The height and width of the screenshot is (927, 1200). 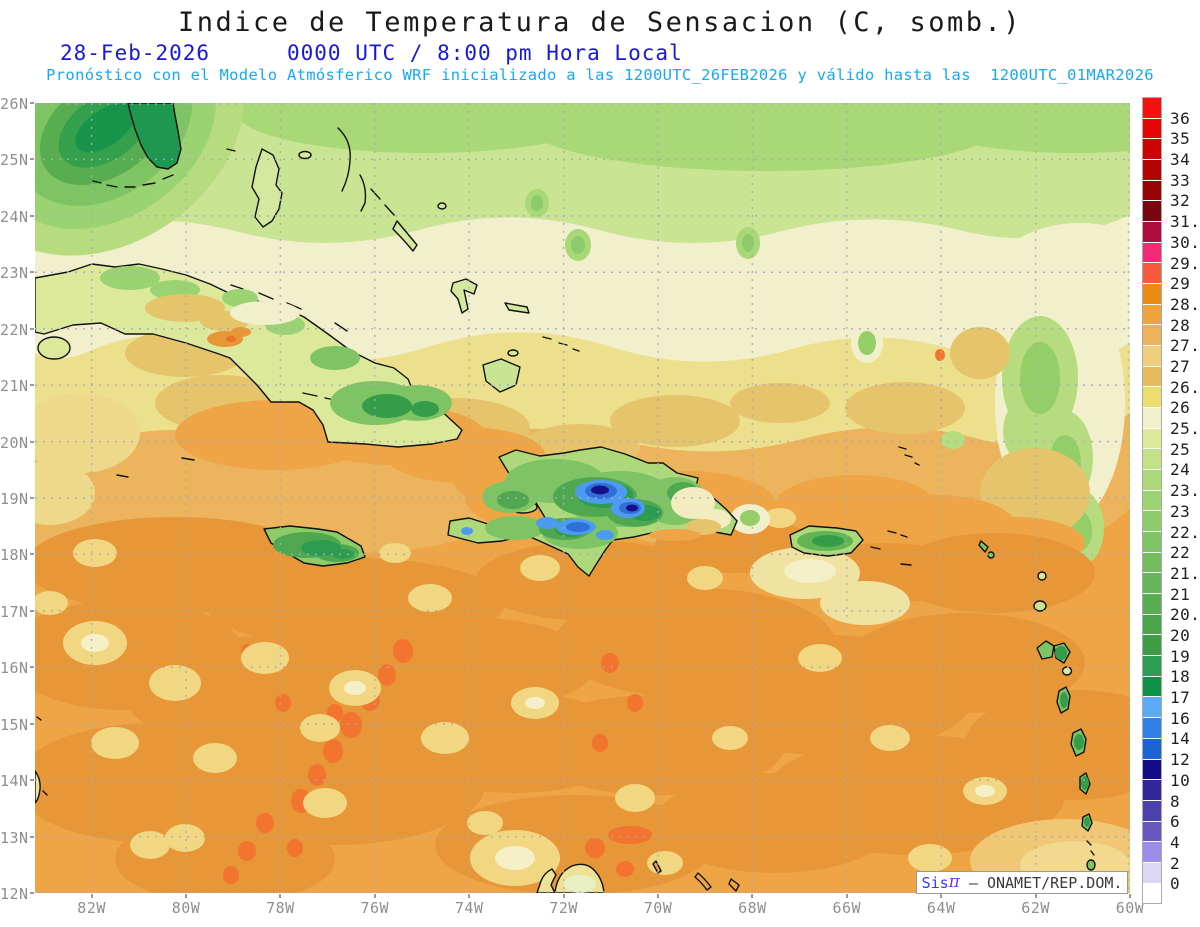 What do you see at coordinates (991, 555) in the screenshot?
I see `nevis` at bounding box center [991, 555].